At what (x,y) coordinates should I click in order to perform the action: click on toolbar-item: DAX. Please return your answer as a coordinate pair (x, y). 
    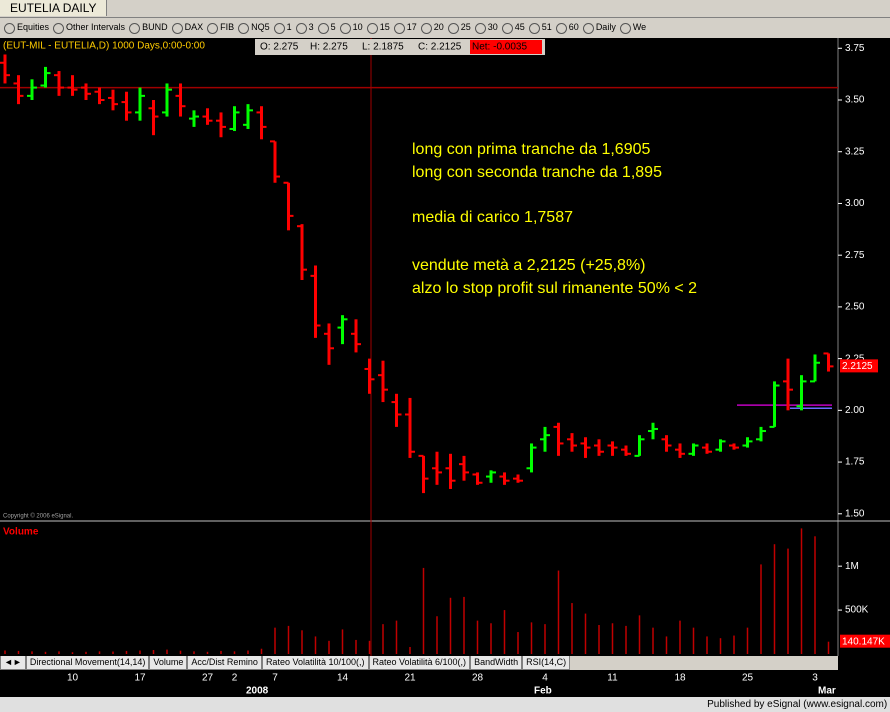
    Looking at the image, I should click on (187, 28).